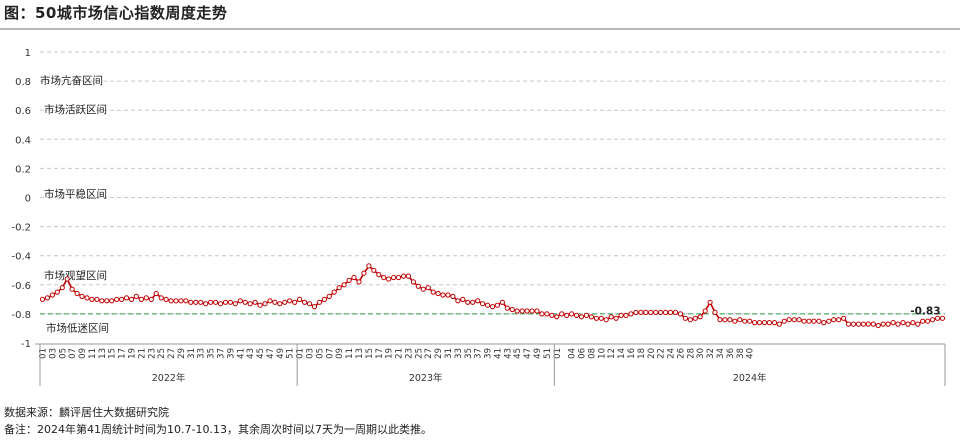 This screenshot has height=442, width=960. I want to click on year-label: 2022年, so click(169, 378).